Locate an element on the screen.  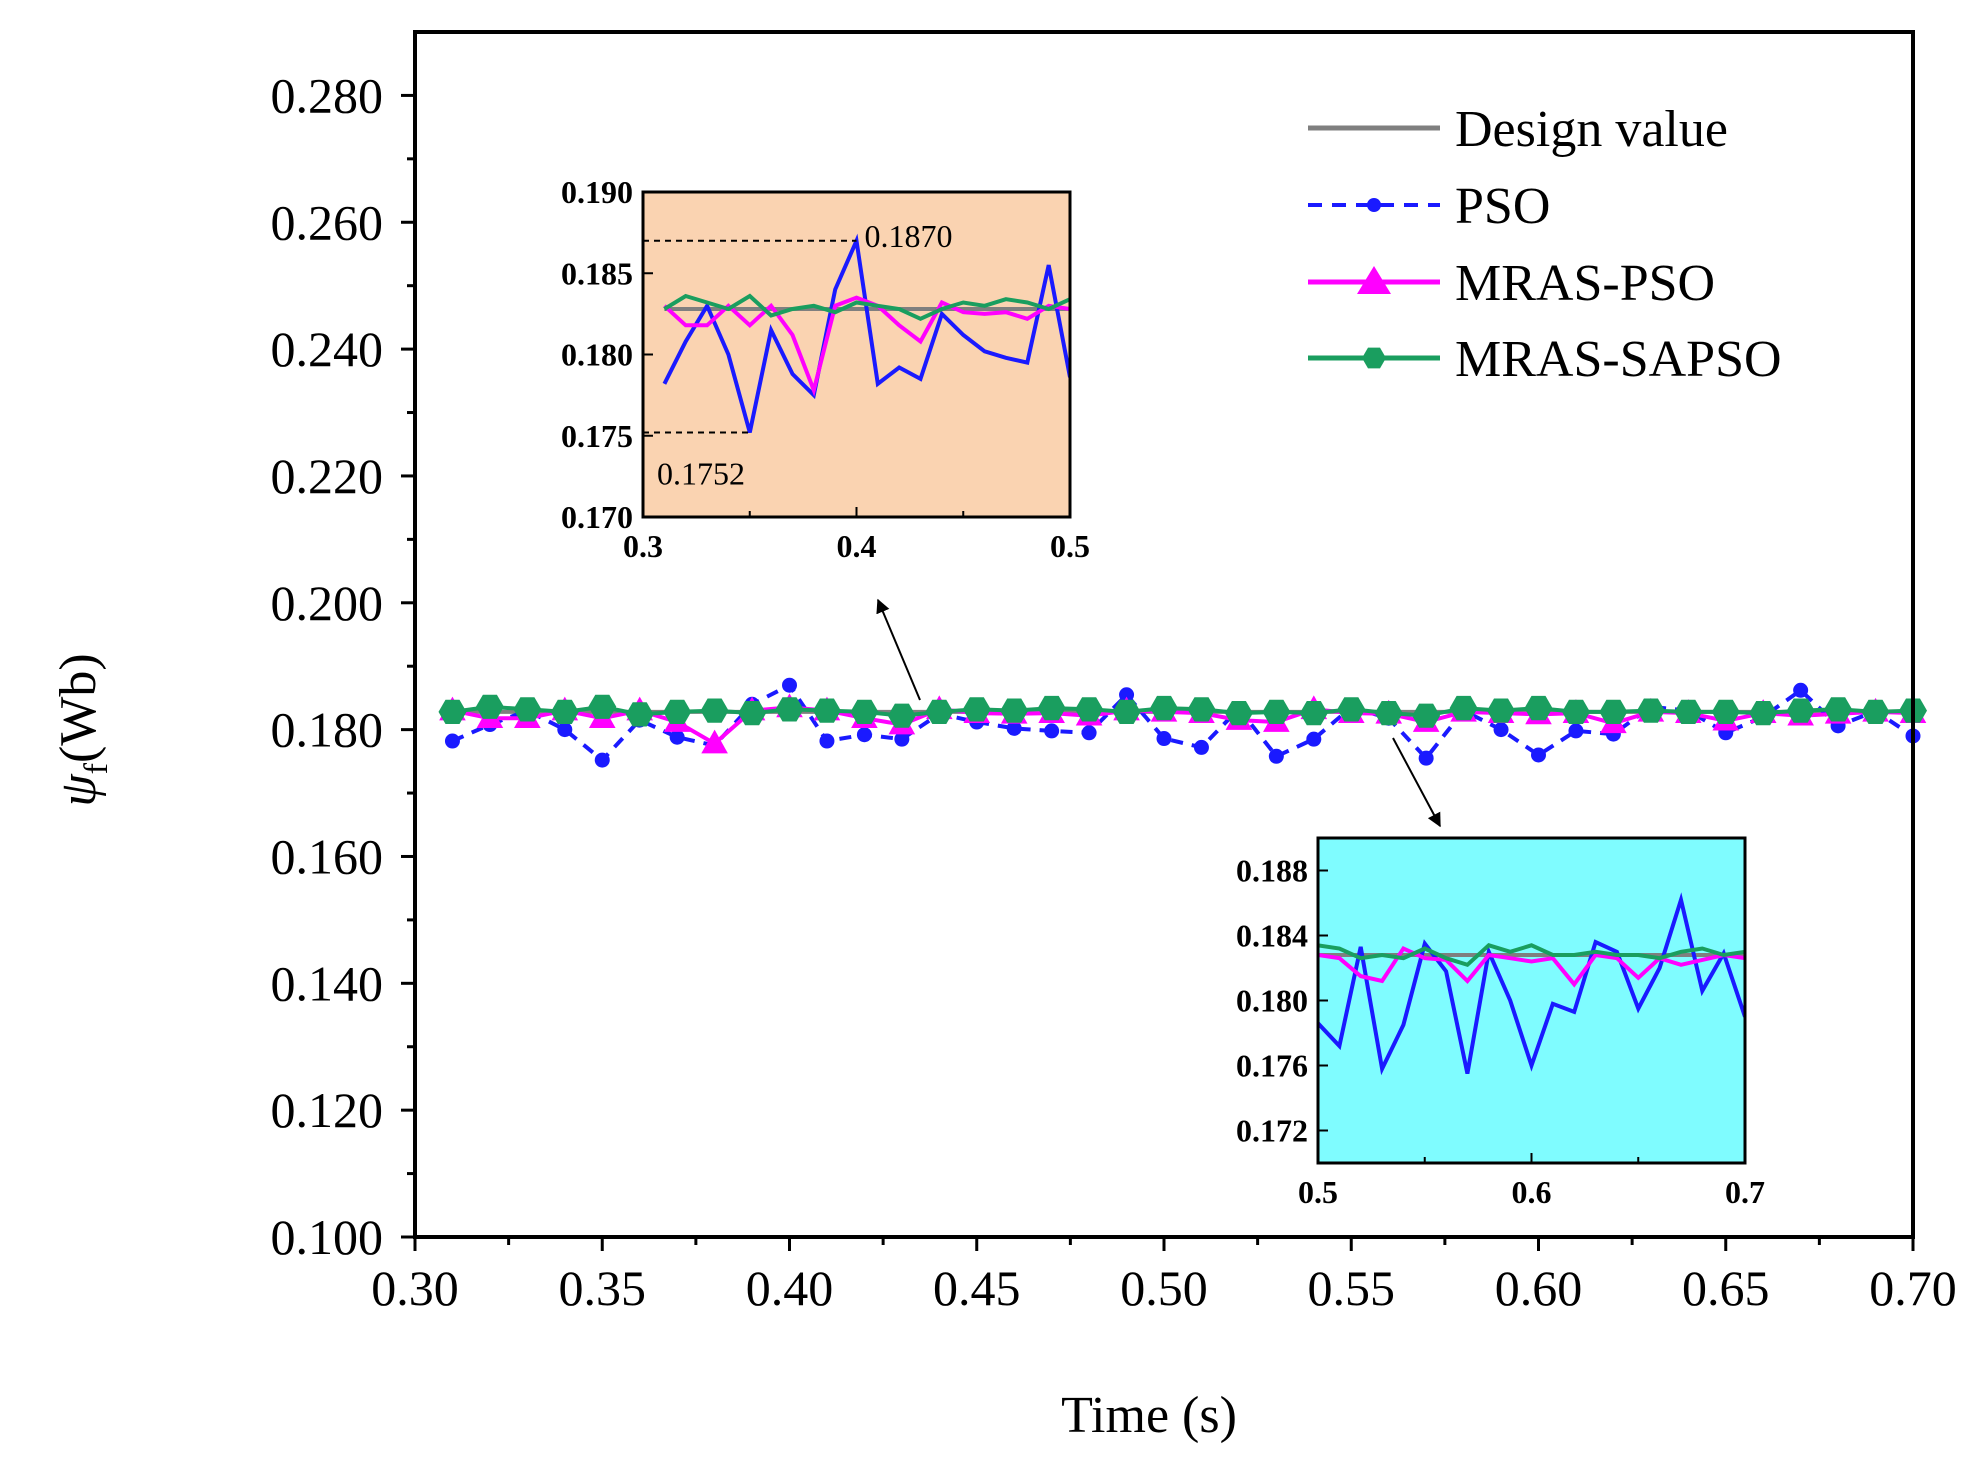
inset-y-tick-label: 0.190 is located at coordinates (597, 192).